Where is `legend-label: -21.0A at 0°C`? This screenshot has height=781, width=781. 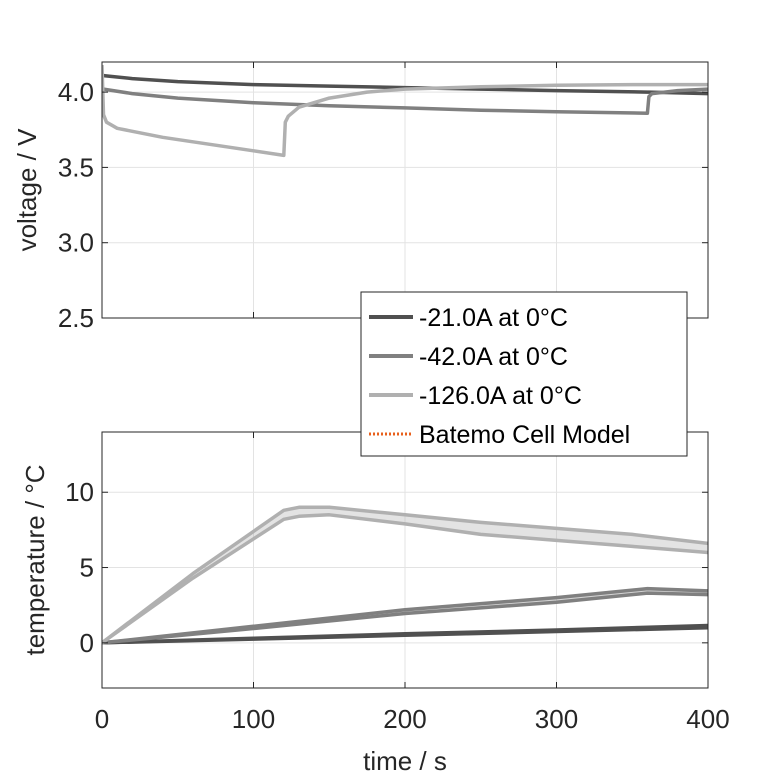 legend-label: -21.0A at 0°C is located at coordinates (493, 318).